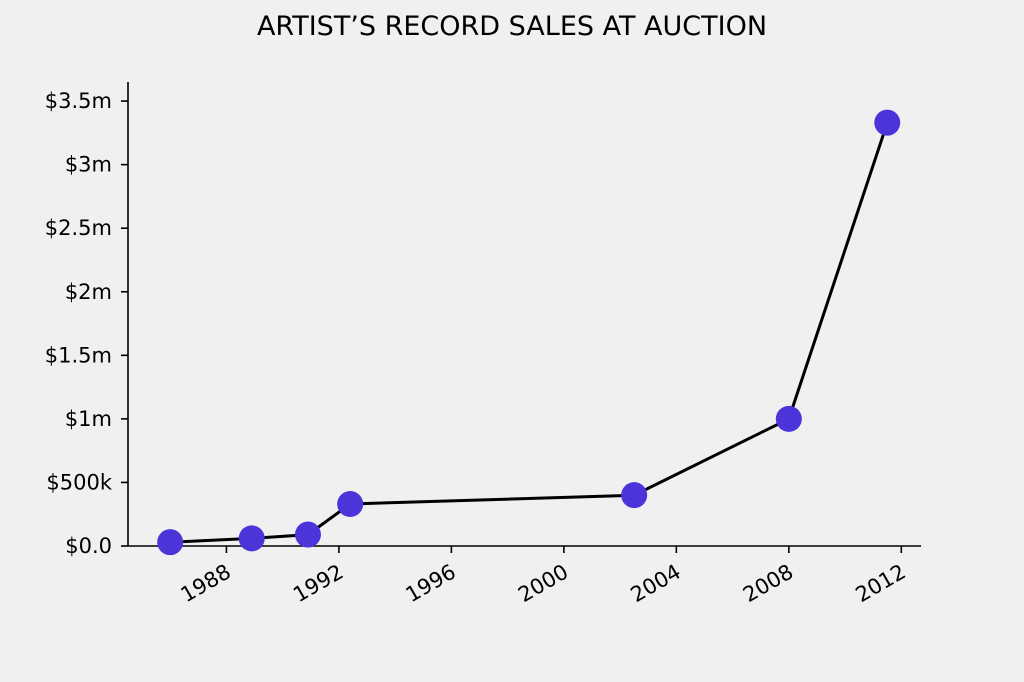  I want to click on y-tick-label: $0.0, so click(88, 546).